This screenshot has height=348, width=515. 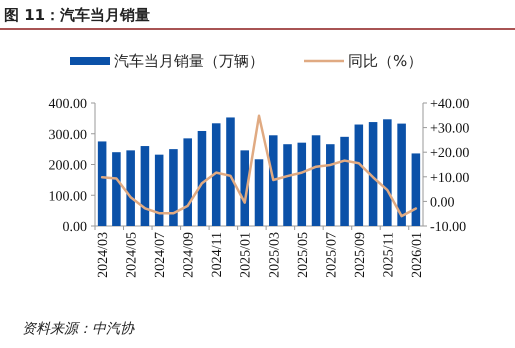 I want to click on legend-label: 汽车当月销量（万辆）, so click(x=189, y=61).